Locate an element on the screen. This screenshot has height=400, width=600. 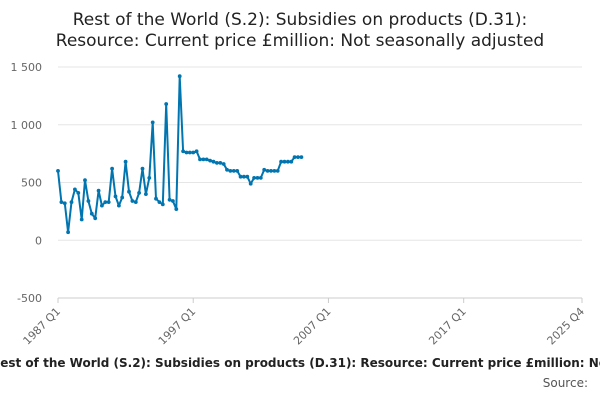
x-tick-label: 2025 Q4 is located at coordinates (566, 326).